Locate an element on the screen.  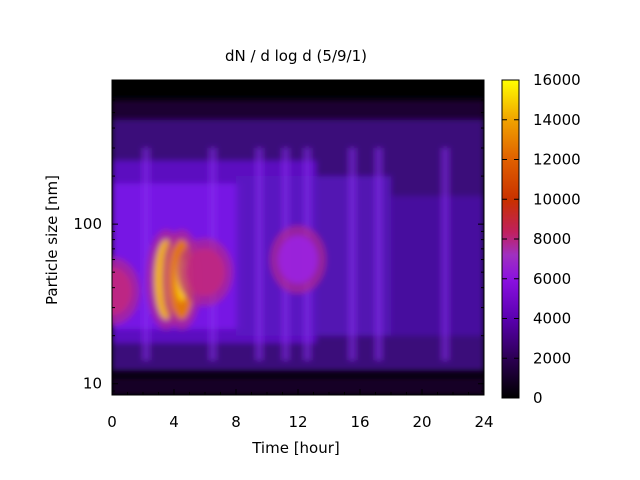
y-tick-label: 10 is located at coordinates (92, 384).